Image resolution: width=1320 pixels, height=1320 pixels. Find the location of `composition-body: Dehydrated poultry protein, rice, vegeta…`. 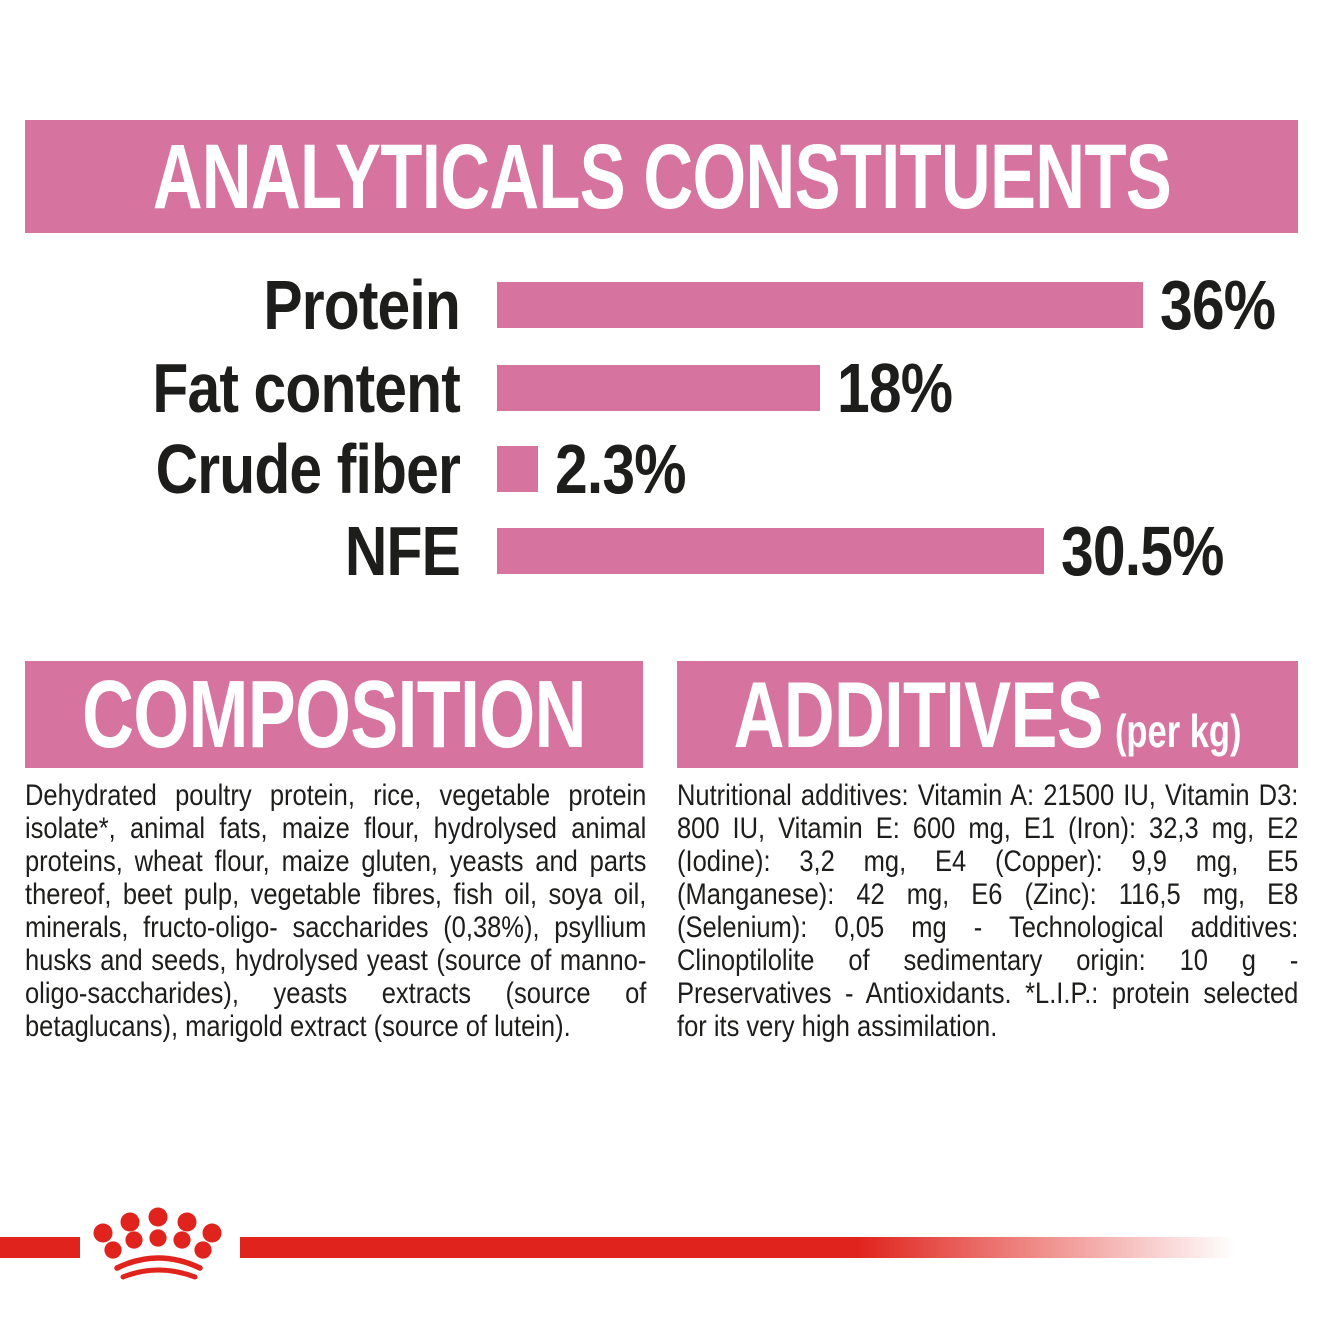

composition-body: Dehydrated poultry protein, rice, vegeta… is located at coordinates (336, 911).